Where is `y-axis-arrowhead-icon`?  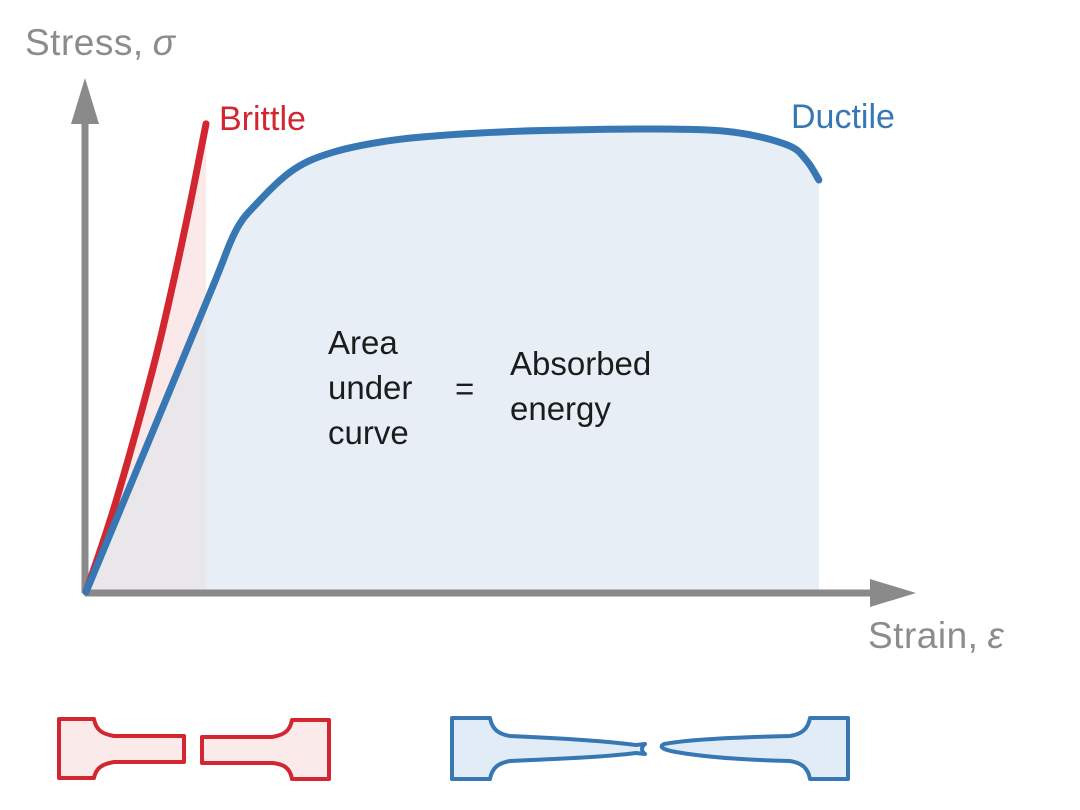
y-axis-arrowhead-icon is located at coordinates (85, 101).